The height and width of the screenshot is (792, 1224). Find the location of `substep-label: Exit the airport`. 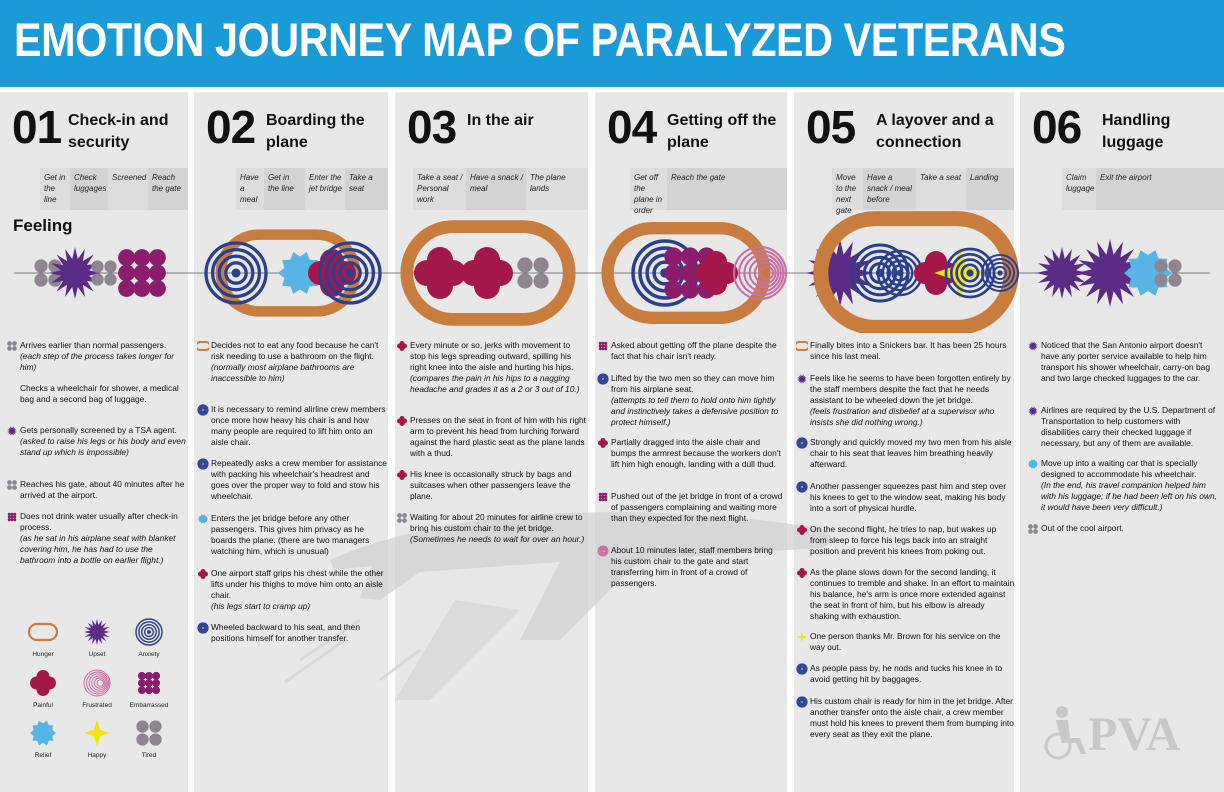

substep-label: Exit the airport is located at coordinates (1160, 189).